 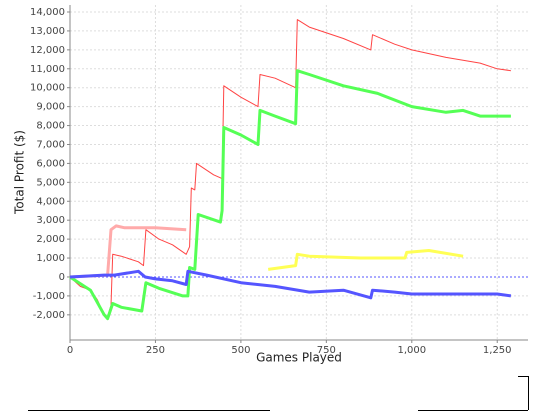 I want to click on x-tick-label: 500, so click(x=240, y=350).